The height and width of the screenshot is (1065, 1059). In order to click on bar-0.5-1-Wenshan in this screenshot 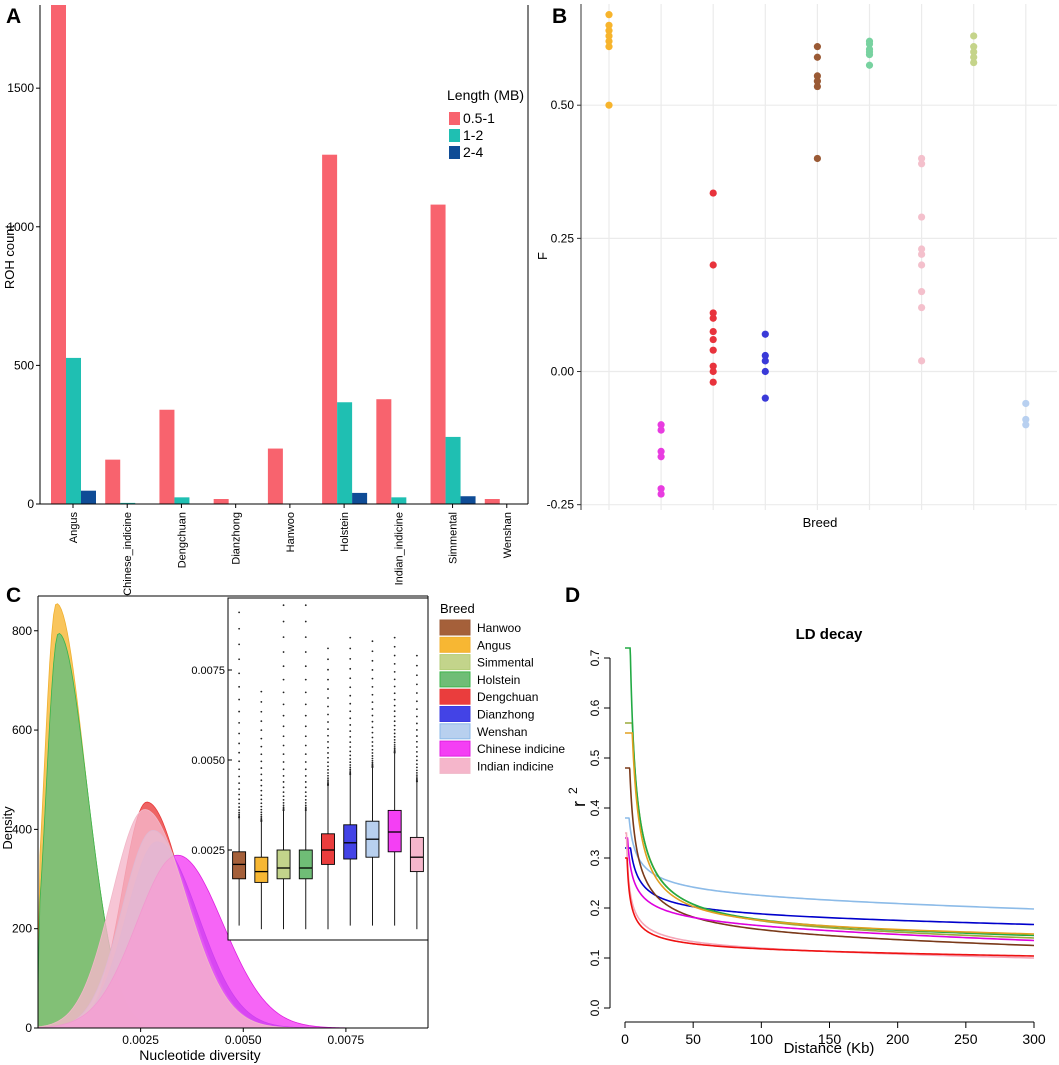, I will do `click(492, 501)`.